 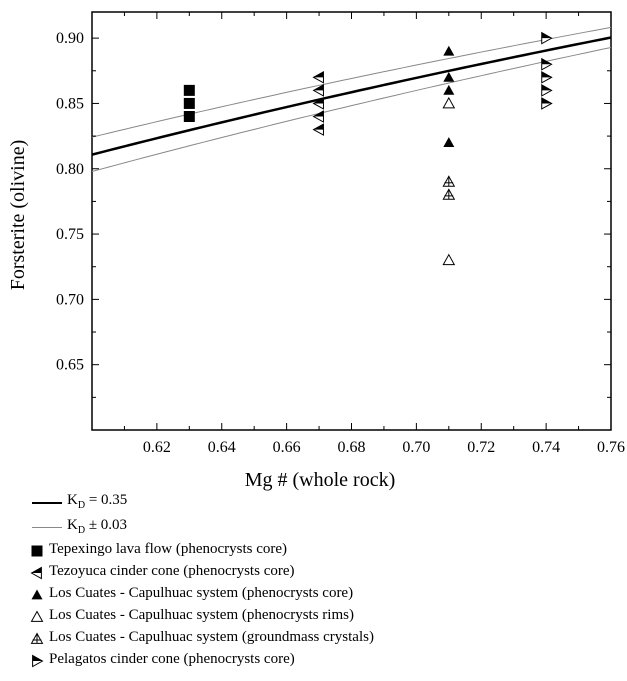 I want to click on x-tick-label: 0.66, so click(x=287, y=447).